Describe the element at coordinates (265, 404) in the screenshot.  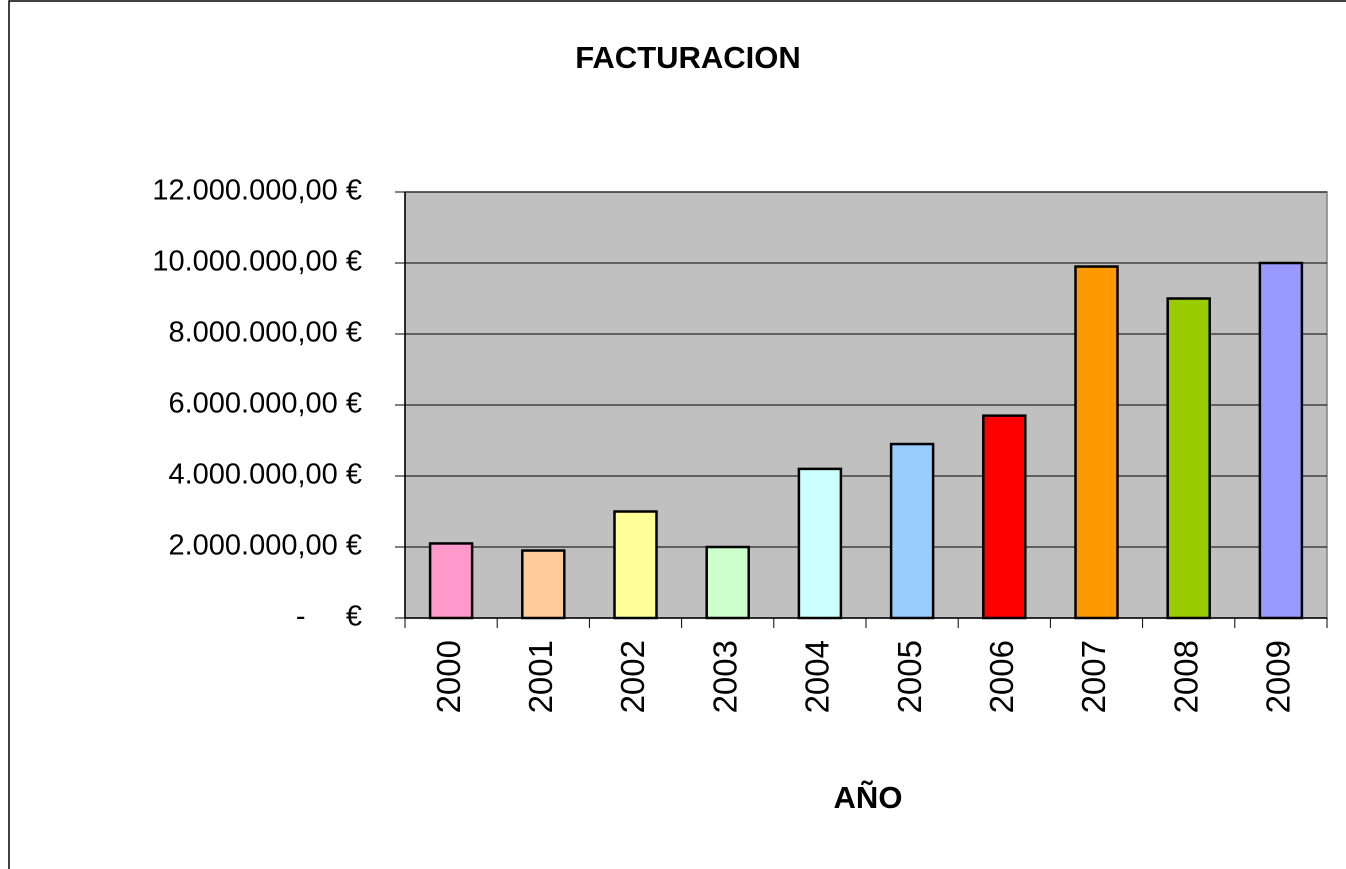
I see `y-tick-label: 6.000.000,00 €` at that location.